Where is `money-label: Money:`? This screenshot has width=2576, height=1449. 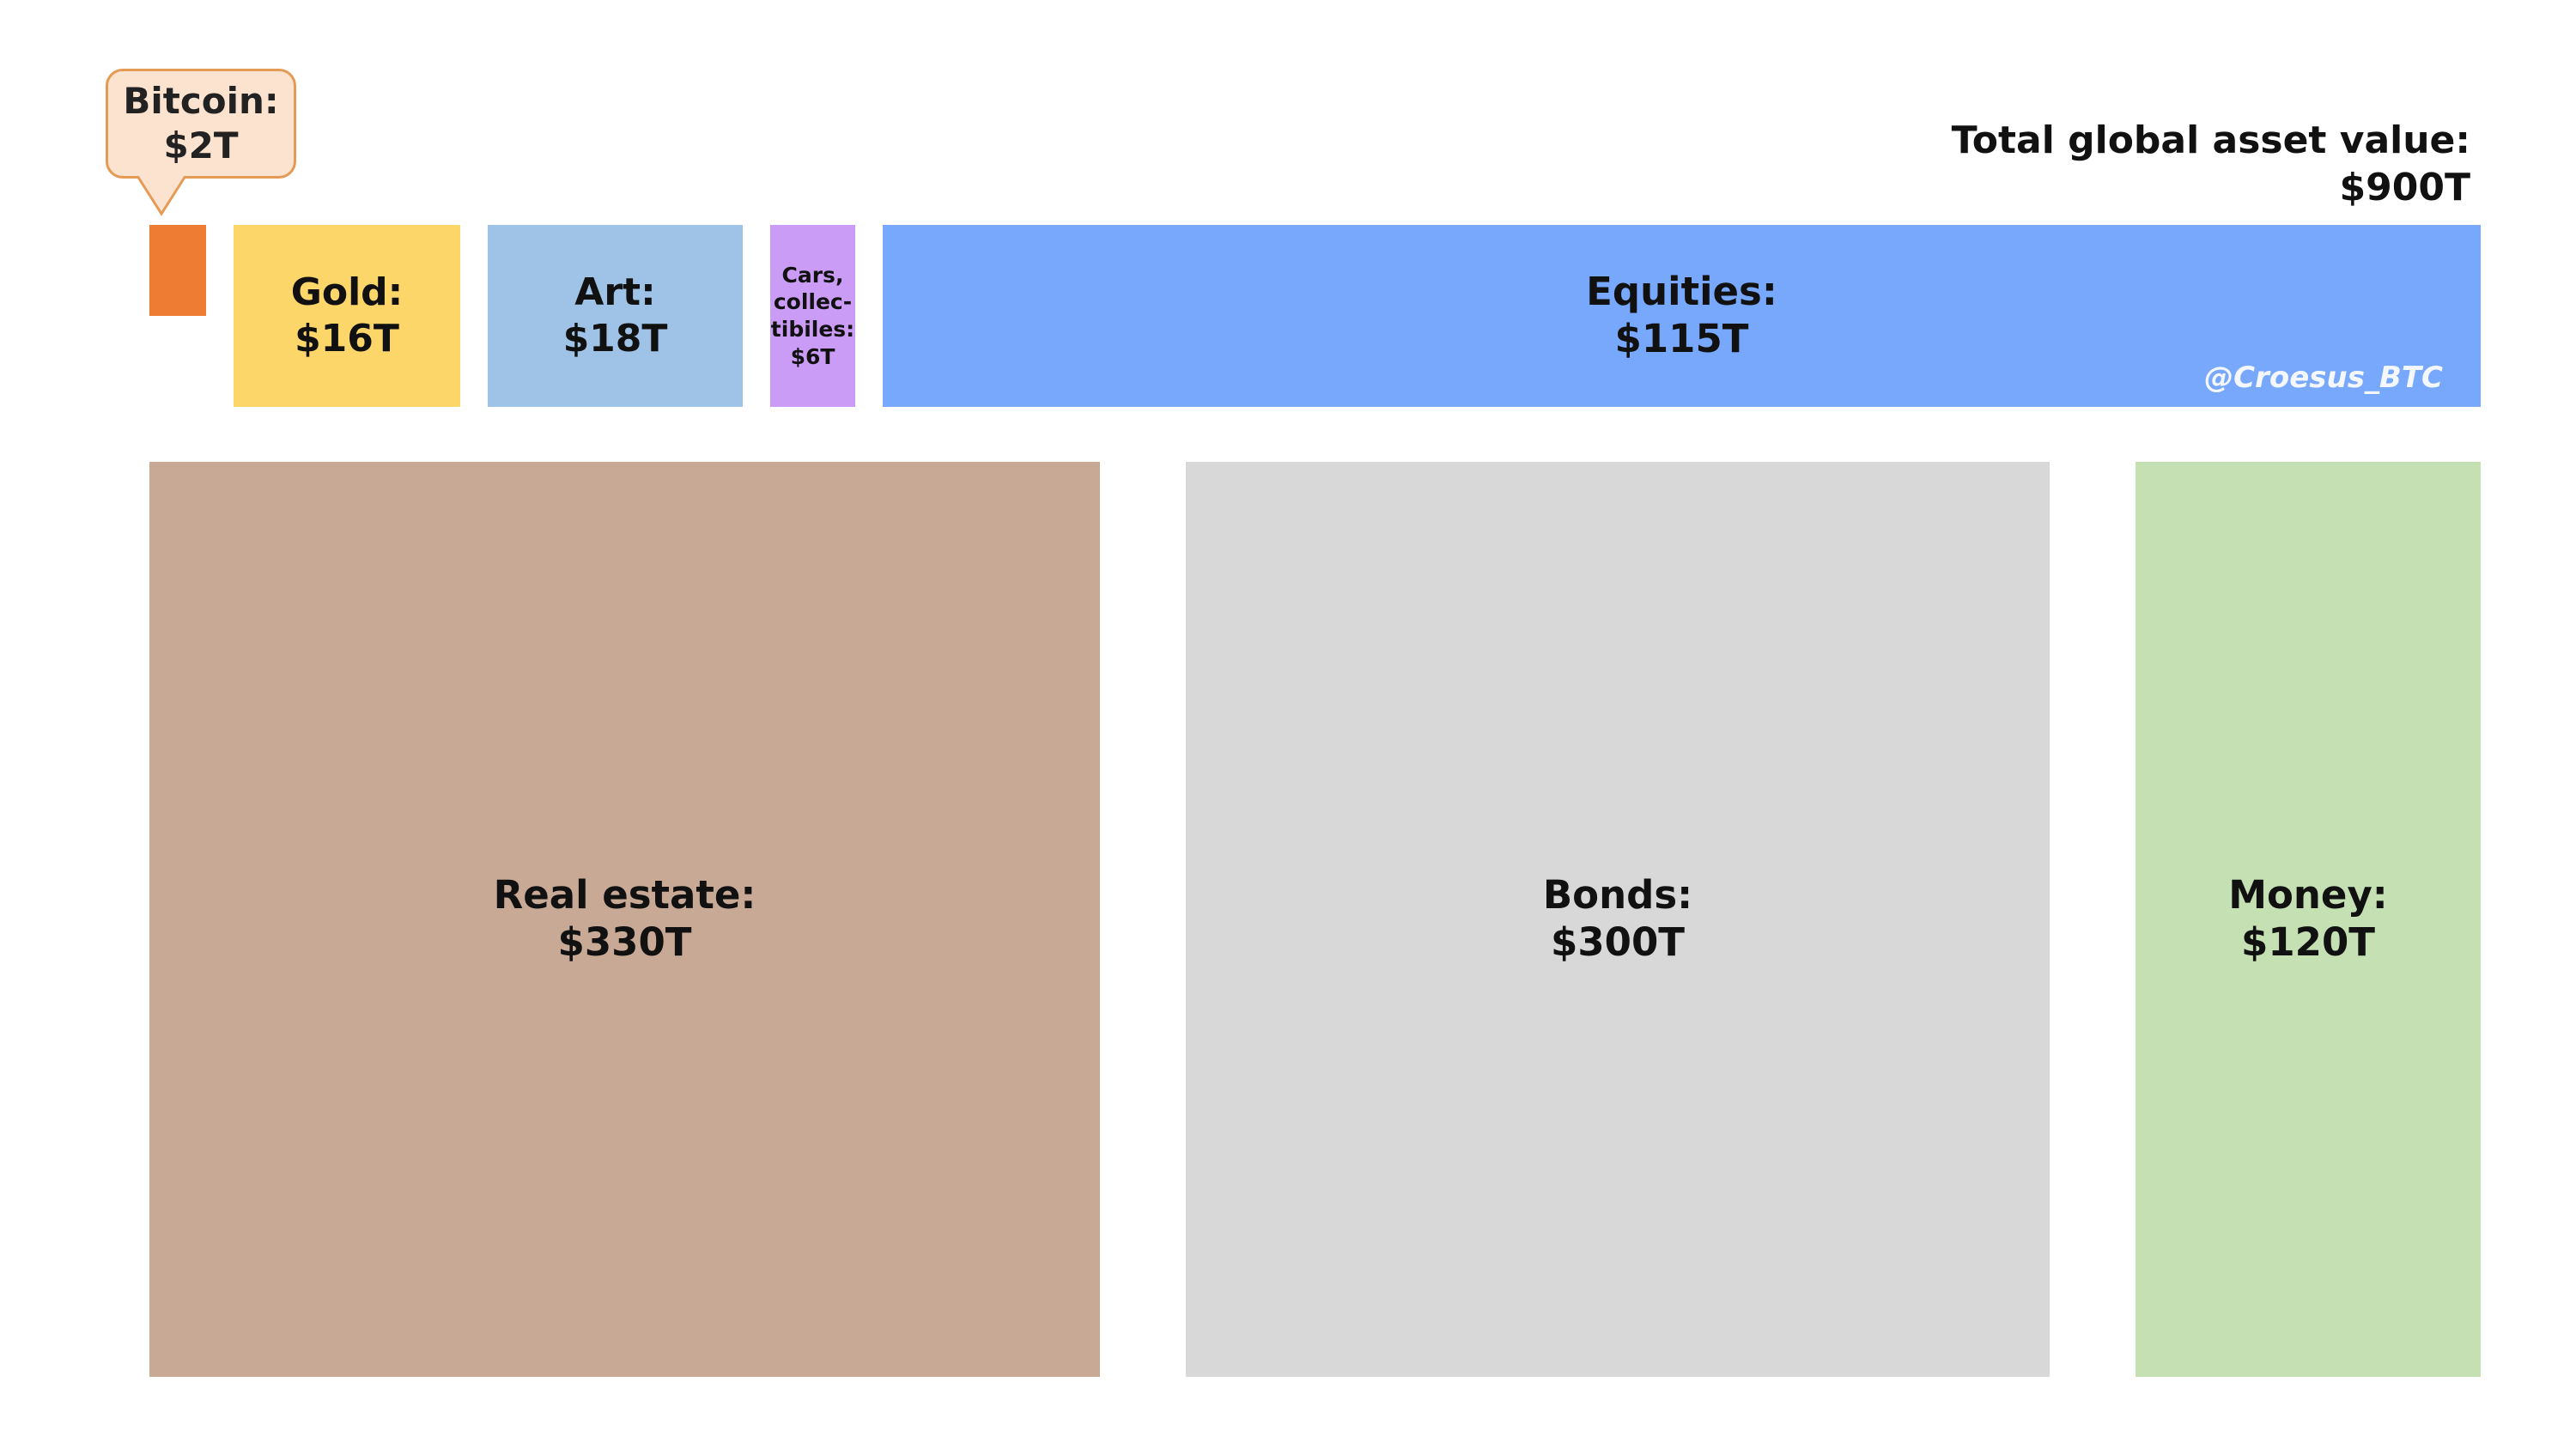 money-label: Money: is located at coordinates (2308, 895).